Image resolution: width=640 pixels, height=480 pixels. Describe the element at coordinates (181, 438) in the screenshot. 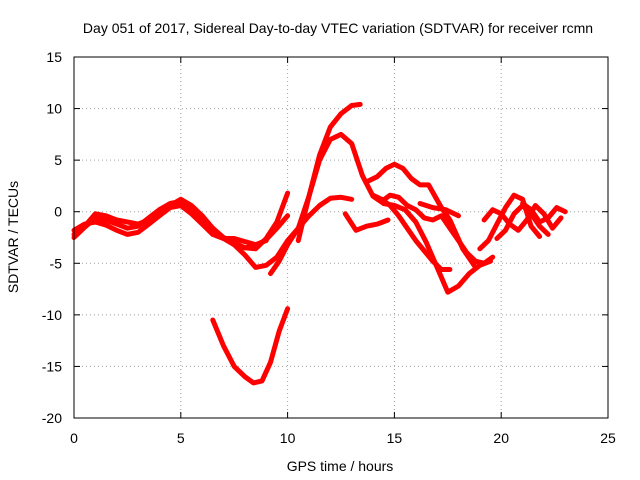

I see `x-tick-label: 5` at that location.